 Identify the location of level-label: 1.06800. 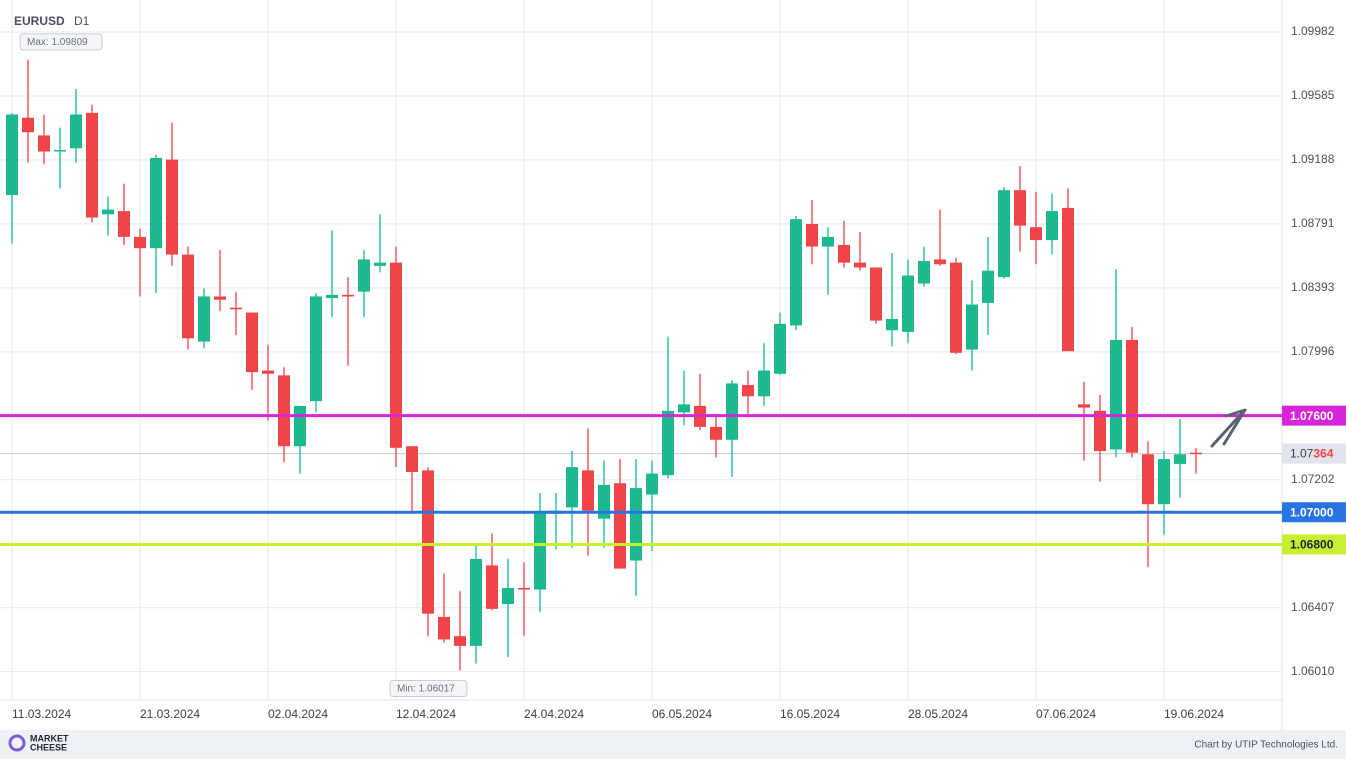
(1312, 545).